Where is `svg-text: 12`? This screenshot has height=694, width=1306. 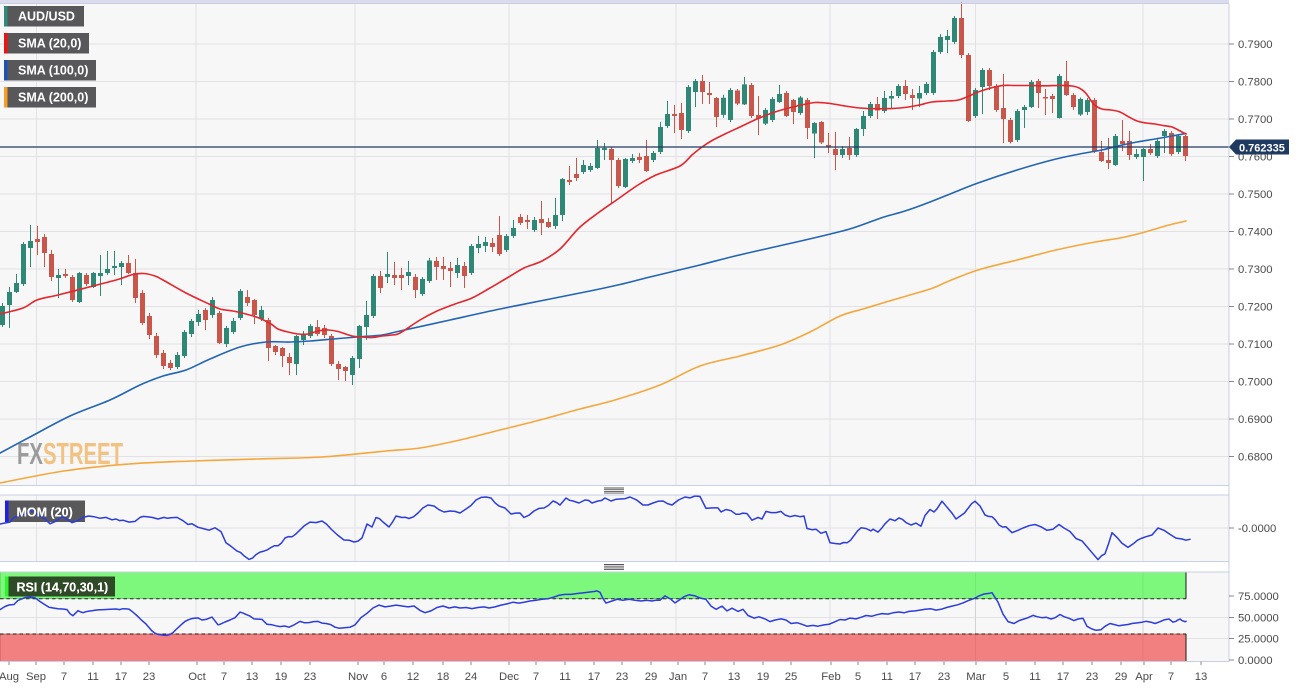 svg-text: 12 is located at coordinates (413, 677).